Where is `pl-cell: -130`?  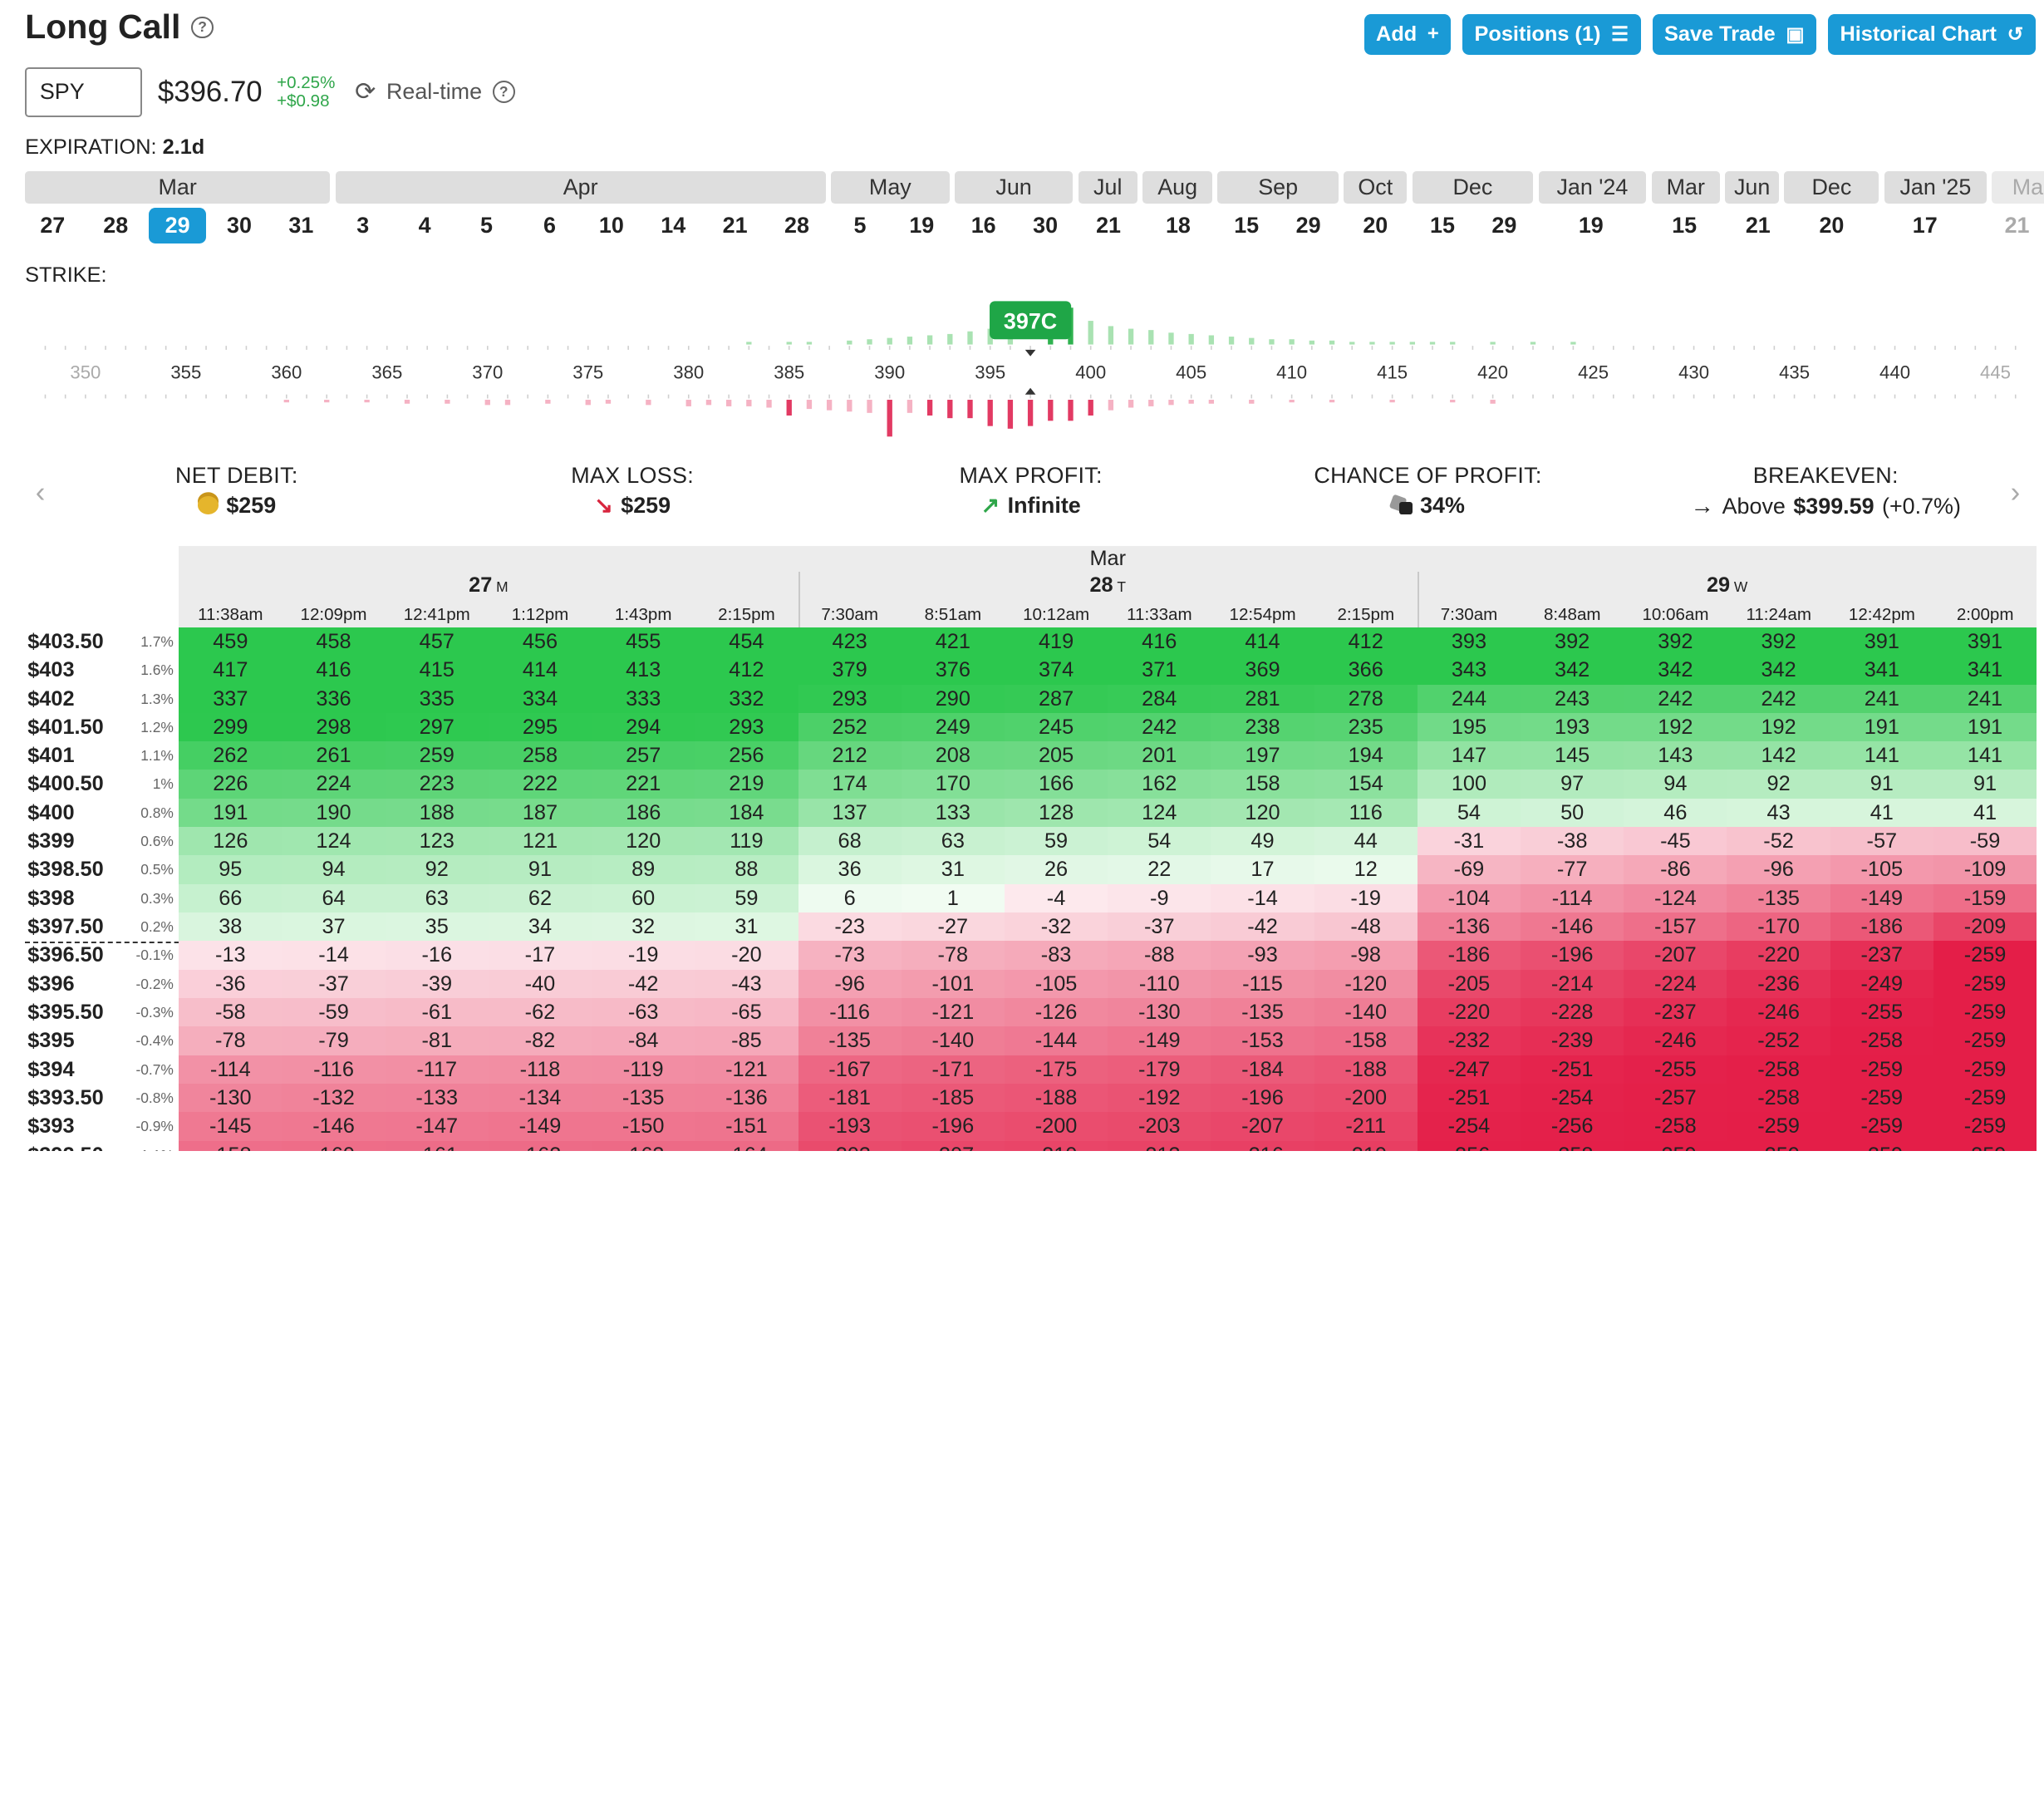 pl-cell: -130 is located at coordinates (1159, 1012).